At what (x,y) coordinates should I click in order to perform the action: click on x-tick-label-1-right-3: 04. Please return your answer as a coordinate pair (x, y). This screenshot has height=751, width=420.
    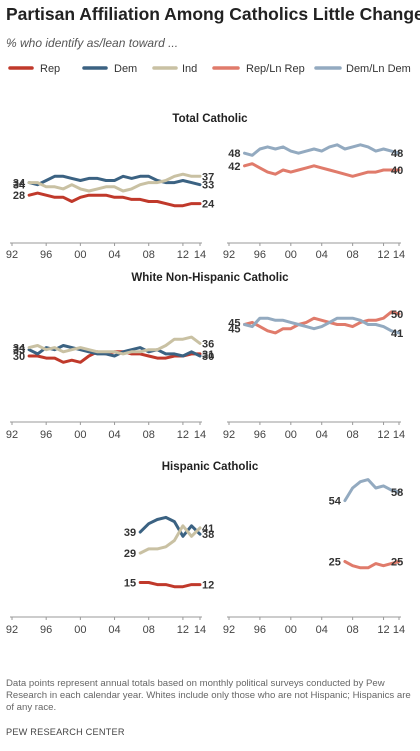
    Looking at the image, I should click on (322, 435).